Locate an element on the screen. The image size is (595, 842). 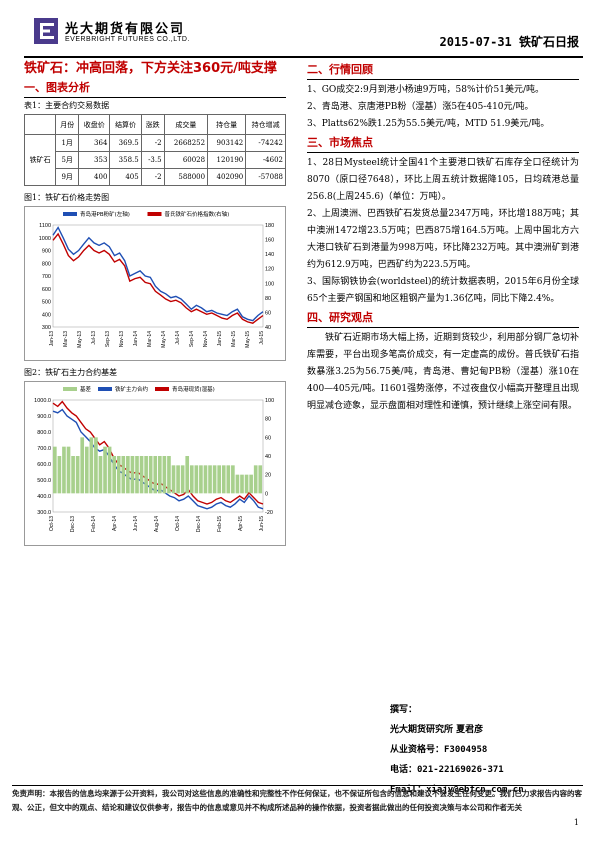
section-chart-analysis-title: 一、图表分析 is located at coordinates (57, 87).